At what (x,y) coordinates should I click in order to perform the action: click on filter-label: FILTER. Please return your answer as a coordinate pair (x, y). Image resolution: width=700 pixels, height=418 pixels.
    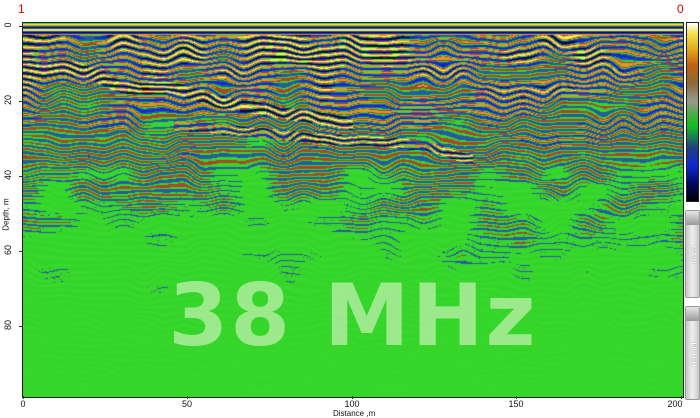
    Looking at the image, I should click on (693, 354).